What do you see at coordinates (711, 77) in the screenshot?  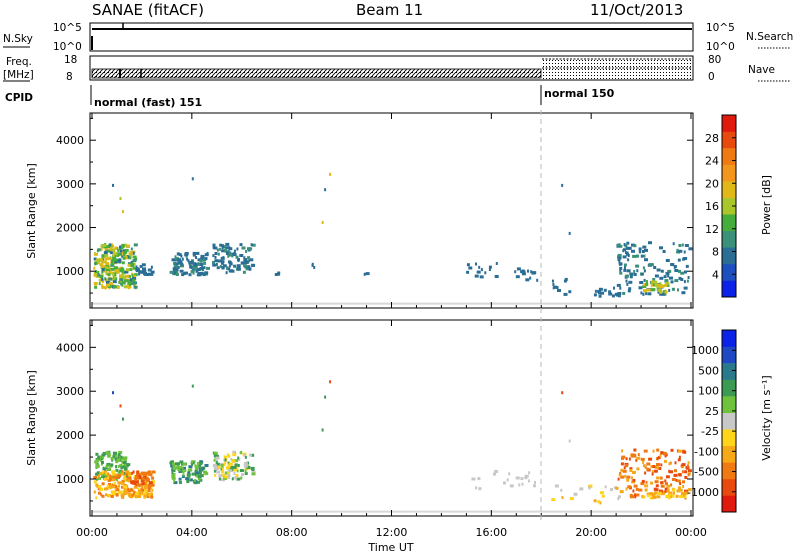 I see `nave-bottom-tick: 0` at bounding box center [711, 77].